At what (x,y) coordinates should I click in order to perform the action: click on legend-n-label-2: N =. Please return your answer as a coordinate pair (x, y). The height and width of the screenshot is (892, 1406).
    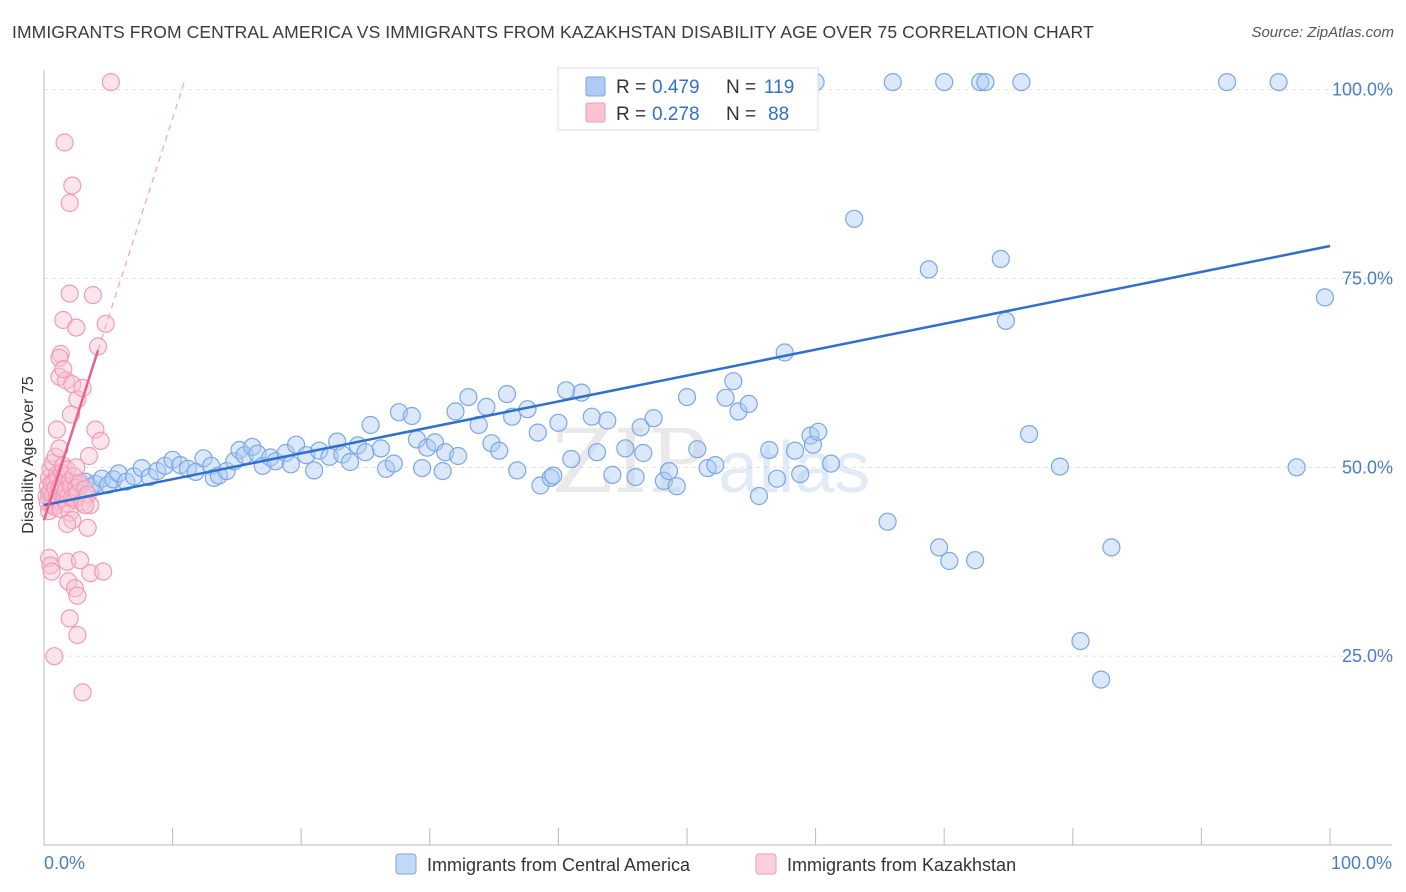
    Looking at the image, I should click on (741, 114).